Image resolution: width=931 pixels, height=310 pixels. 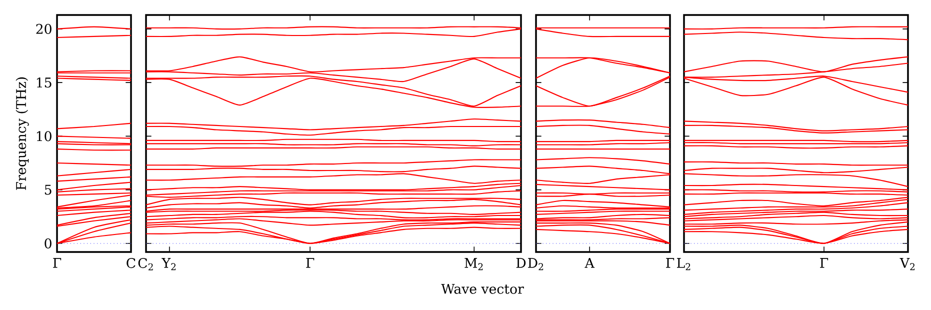 I want to click on x-tick-label: A, so click(x=589, y=263).